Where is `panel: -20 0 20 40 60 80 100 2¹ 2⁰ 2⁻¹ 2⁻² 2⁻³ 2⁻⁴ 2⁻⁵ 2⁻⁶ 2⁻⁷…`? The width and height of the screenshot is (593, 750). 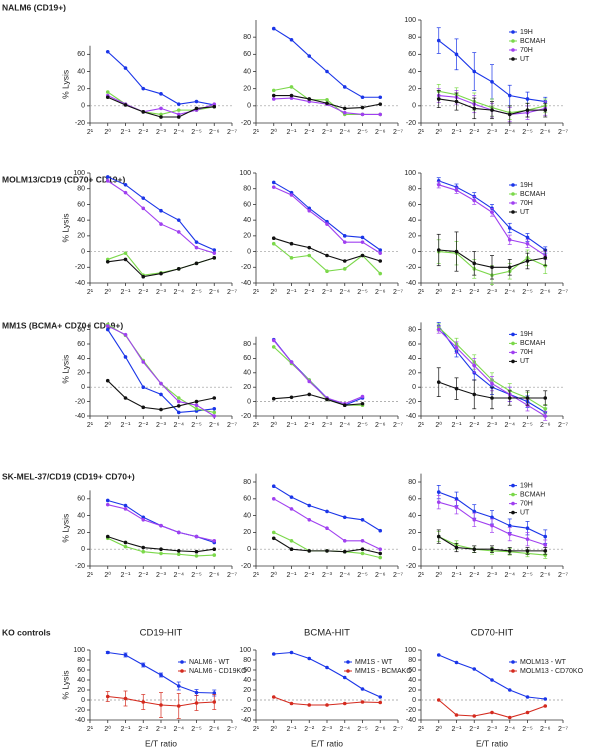
panel: -20 0 20 40 60 80 100 2¹ 2⁰ 2⁻¹ 2⁻² 2⁻³ 2⁻⁴ 2⁻⁵ 2⁻⁶ 2⁻⁷… is located at coordinates (486, 76).